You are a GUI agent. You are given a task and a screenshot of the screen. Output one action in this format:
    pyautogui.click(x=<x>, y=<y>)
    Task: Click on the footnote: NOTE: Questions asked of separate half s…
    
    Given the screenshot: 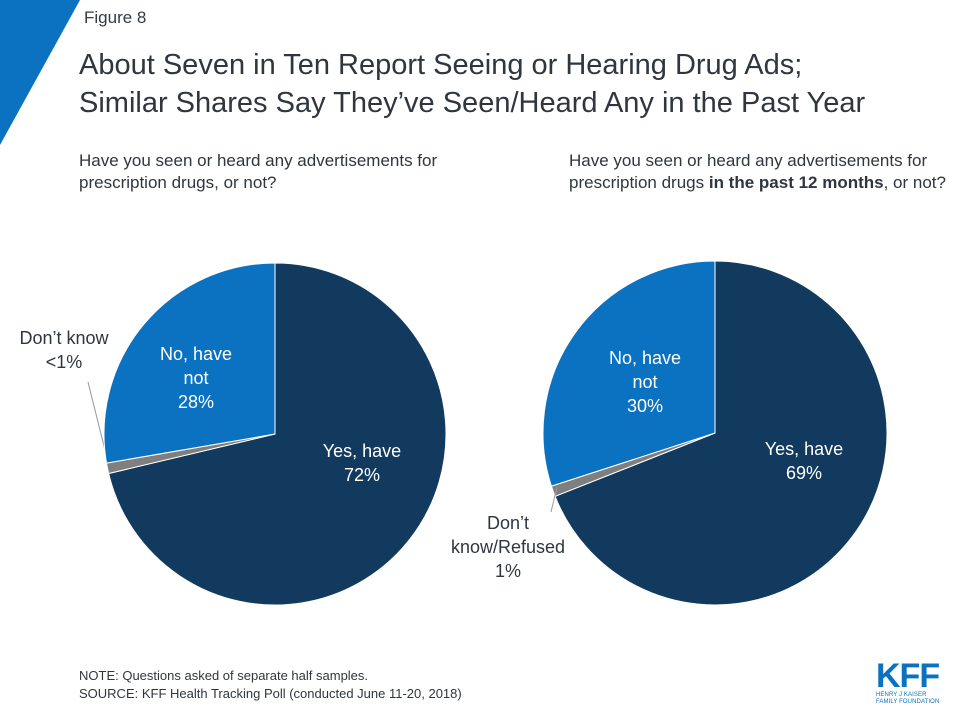 What is the action you would take?
    pyautogui.click(x=270, y=685)
    